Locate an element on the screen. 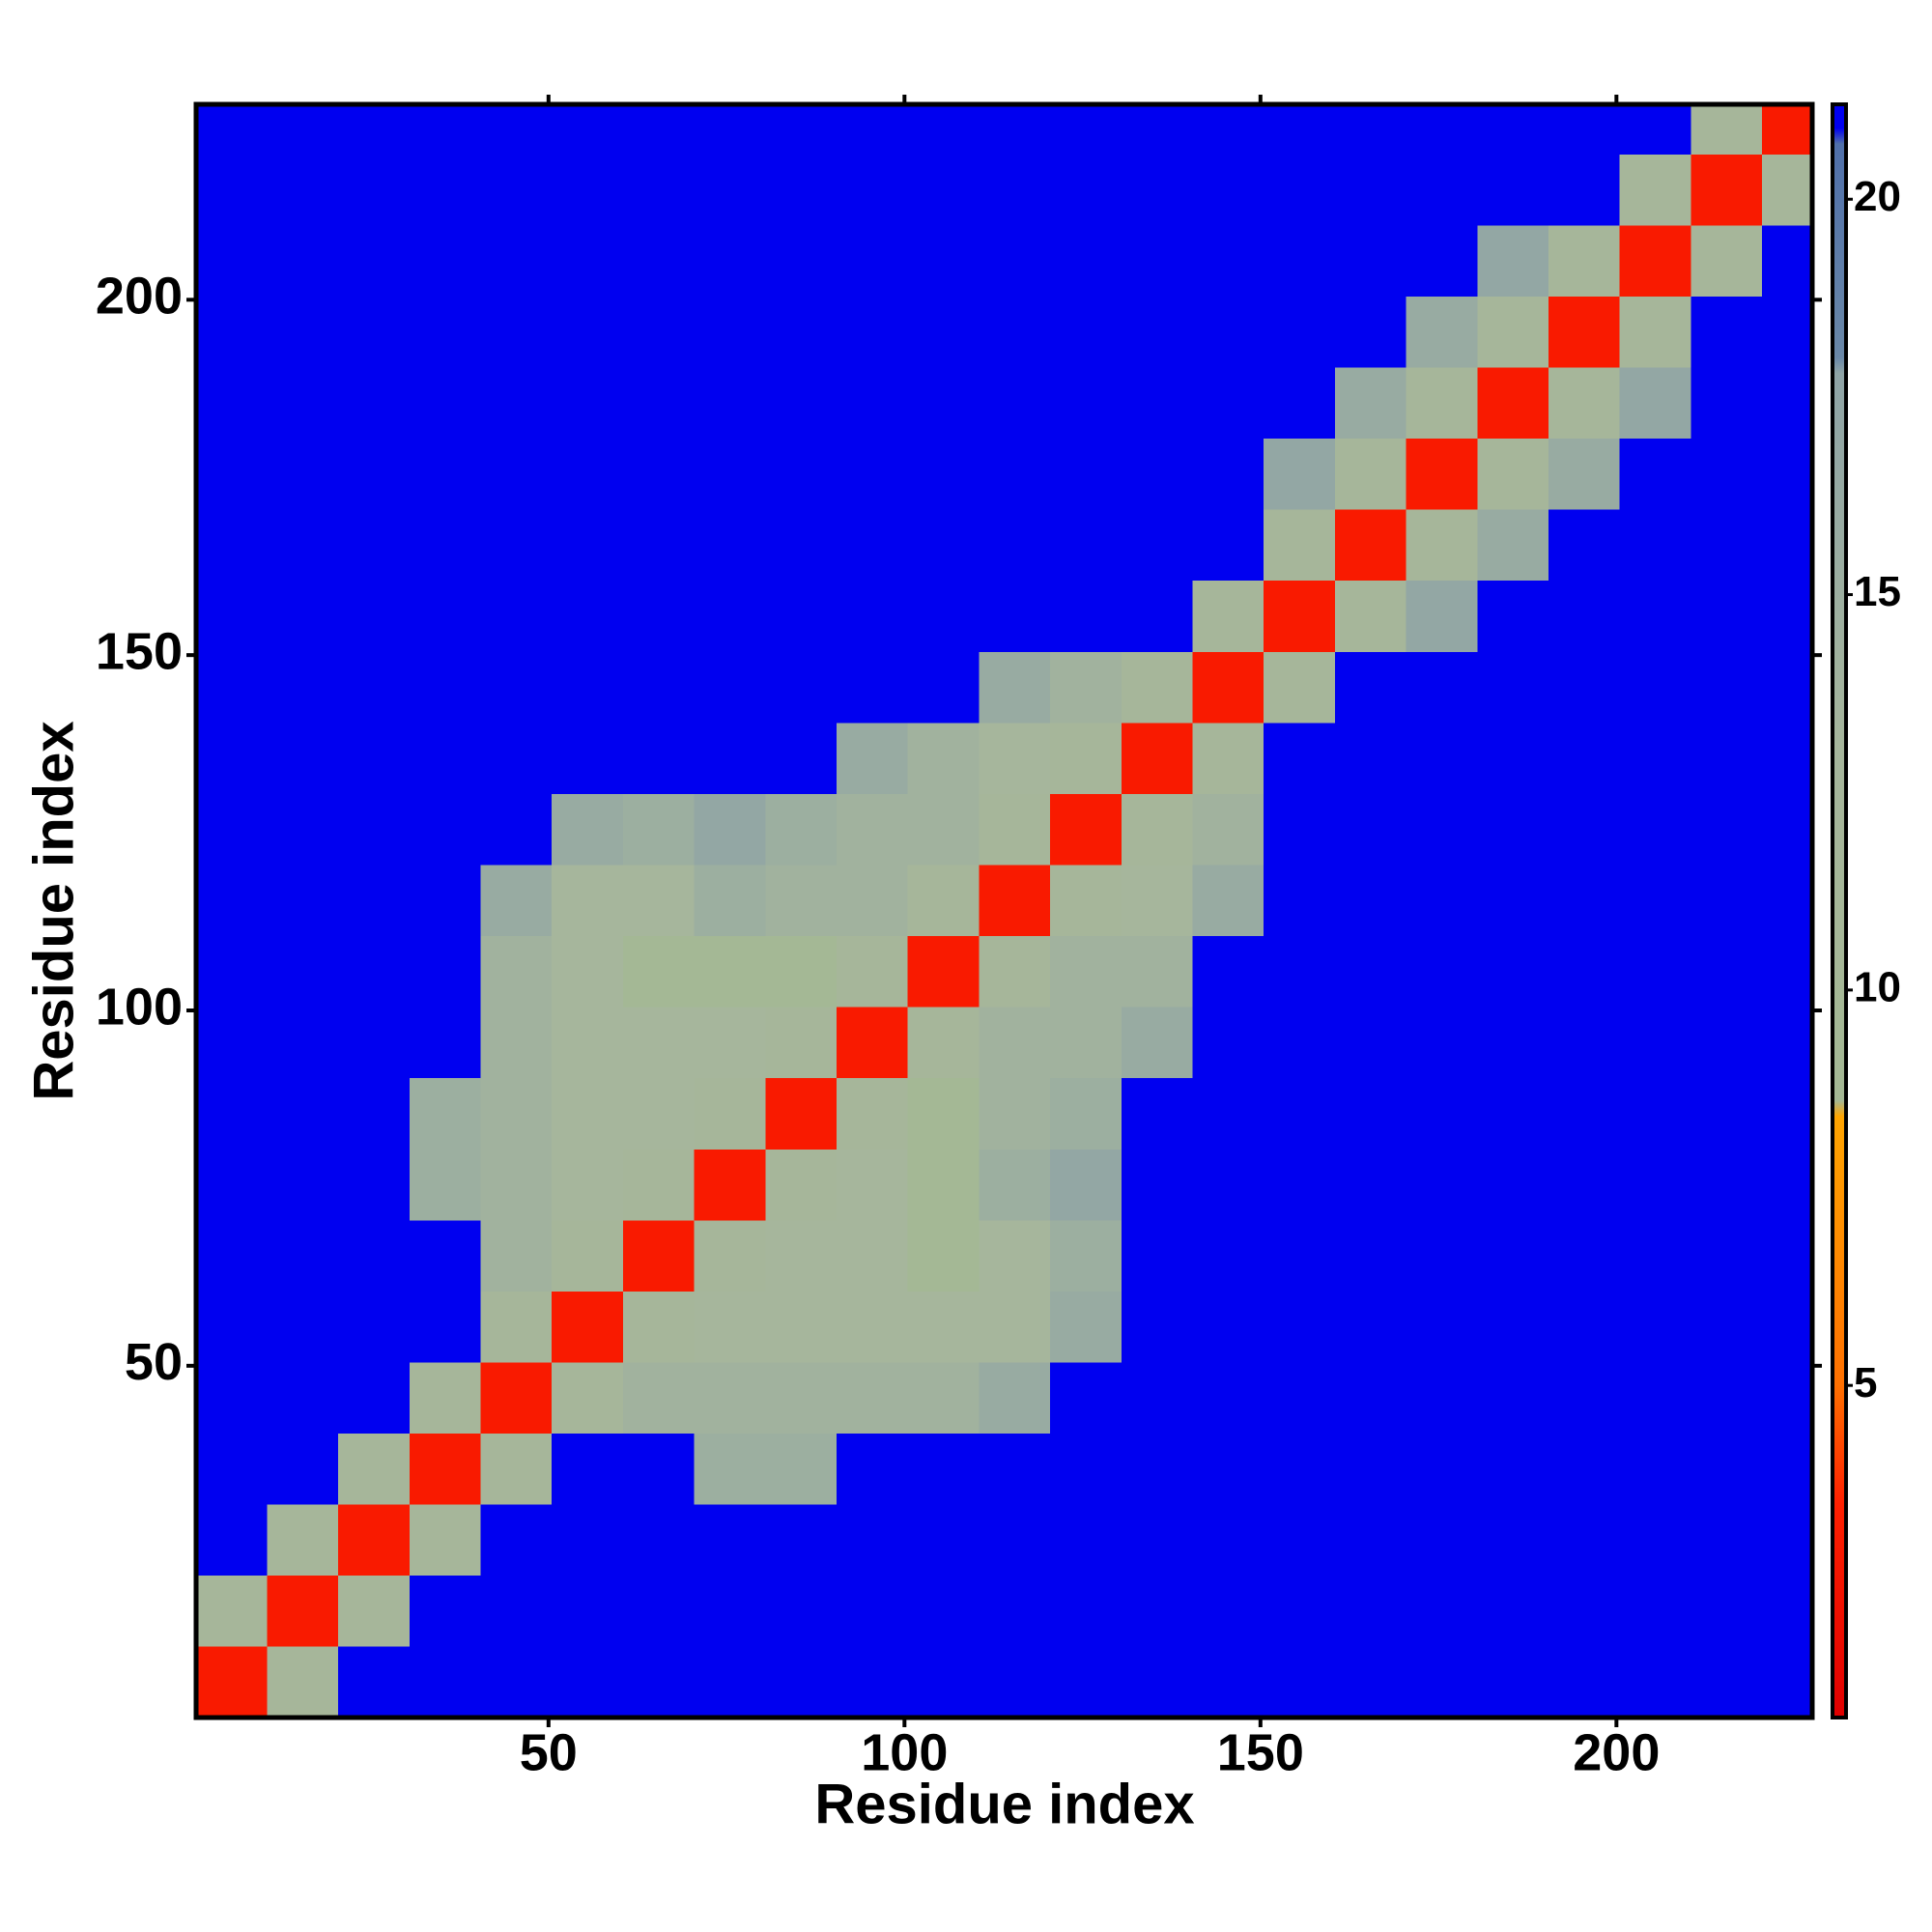  colorbar is located at coordinates (1839, 910).